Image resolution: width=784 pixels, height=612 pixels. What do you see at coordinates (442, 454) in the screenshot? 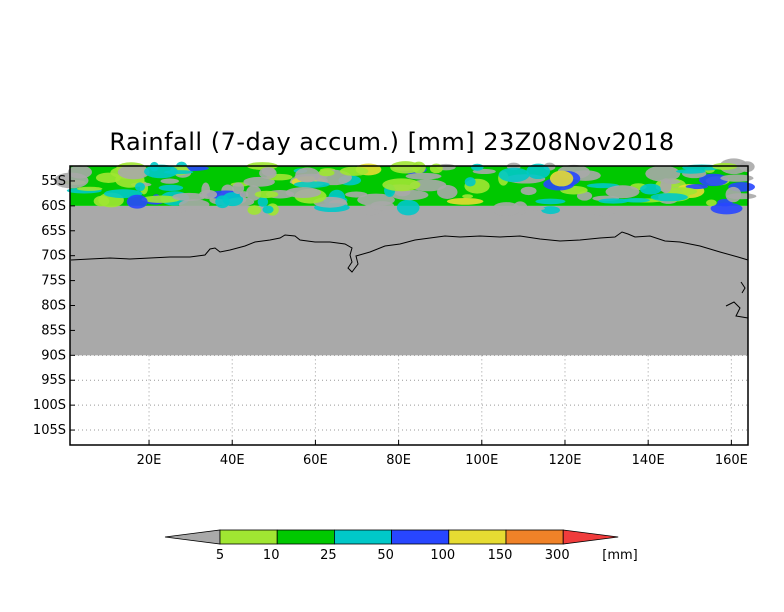
I see `longitude-axis: 20E 40E 60E 80E 100E 120E 140E 160E` at bounding box center [442, 454].